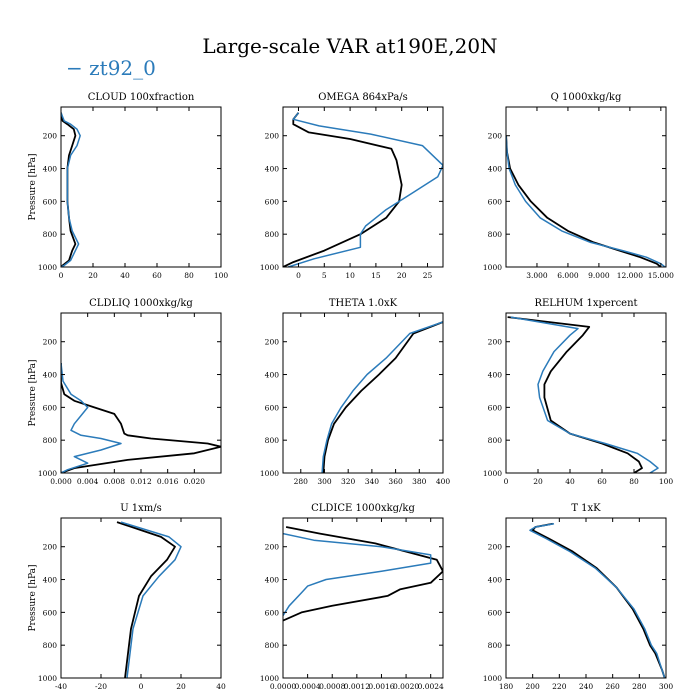  I want to click on x-tick-label: 0.020, so click(195, 481).